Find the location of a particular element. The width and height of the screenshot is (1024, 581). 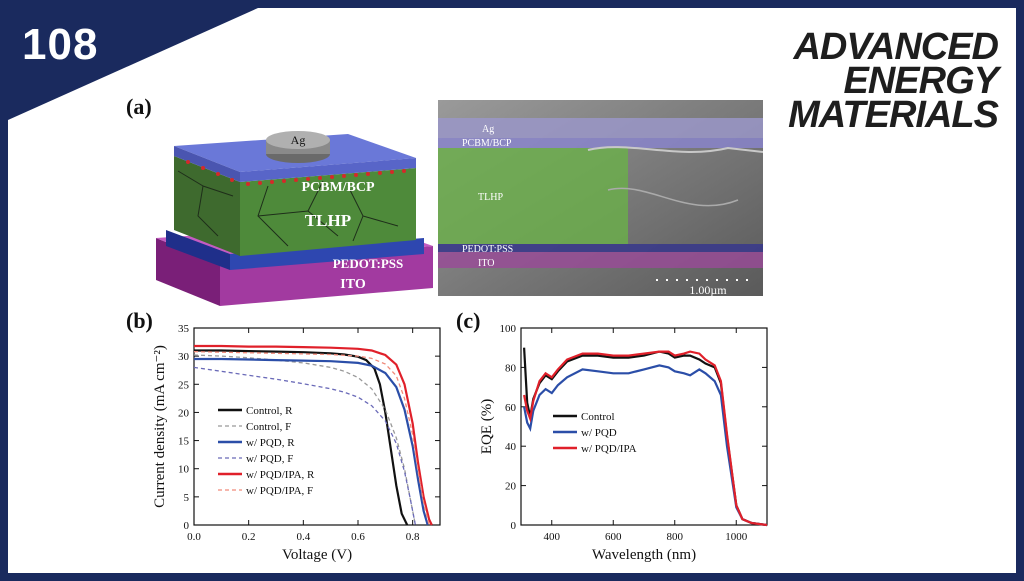

legend-label-3: w/ PQD, F is located at coordinates (269, 459).